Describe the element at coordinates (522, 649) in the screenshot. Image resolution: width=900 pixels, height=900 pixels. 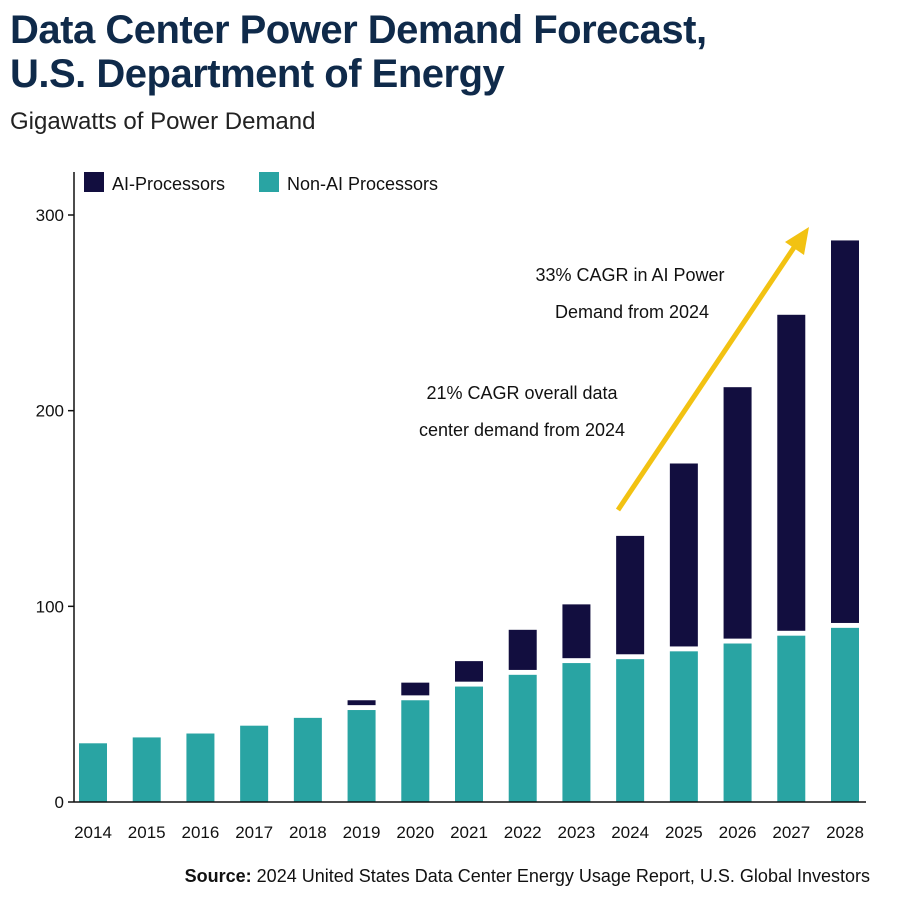
I see `bar-ai-2022` at that location.